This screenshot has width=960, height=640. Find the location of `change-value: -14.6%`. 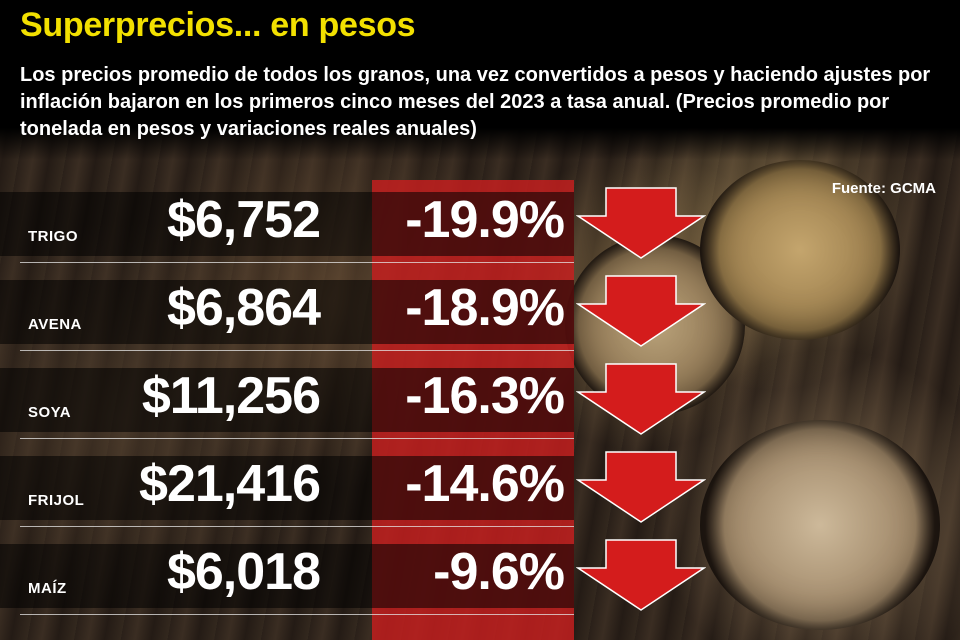

change-value: -14.6% is located at coordinates (485, 484).